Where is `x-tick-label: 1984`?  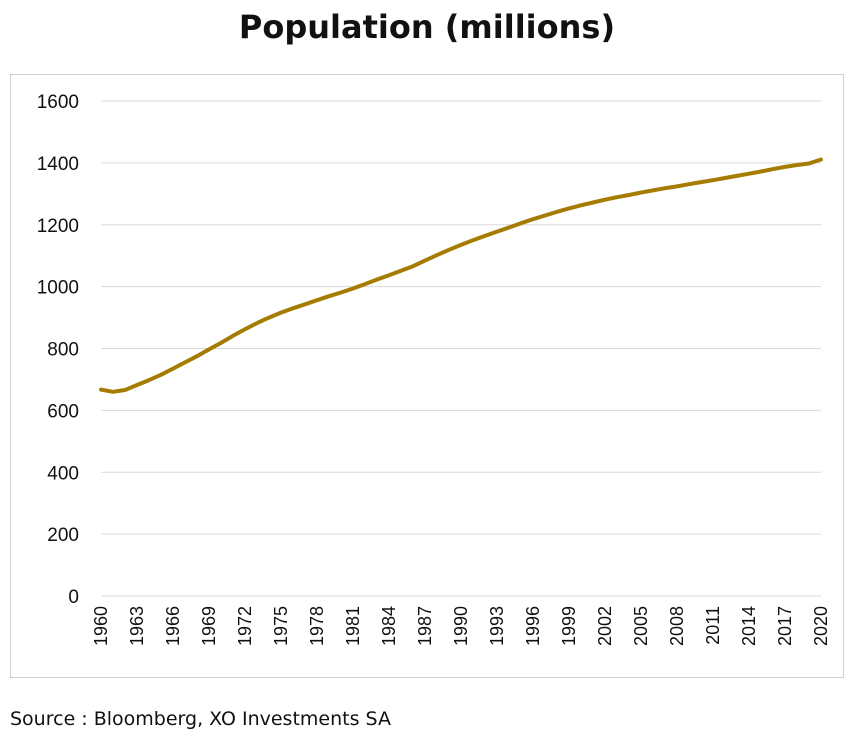 x-tick-label: 1984 is located at coordinates (389, 626).